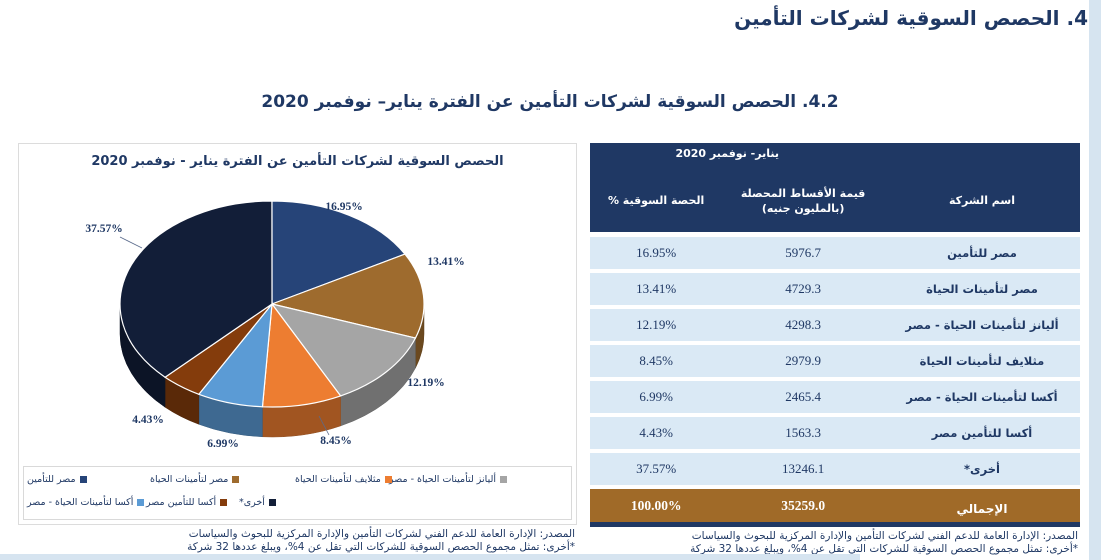  What do you see at coordinates (982, 325) in the screenshot?
I see `cell-company: أليانز لتأمينات الحياة - مصر` at bounding box center [982, 325].